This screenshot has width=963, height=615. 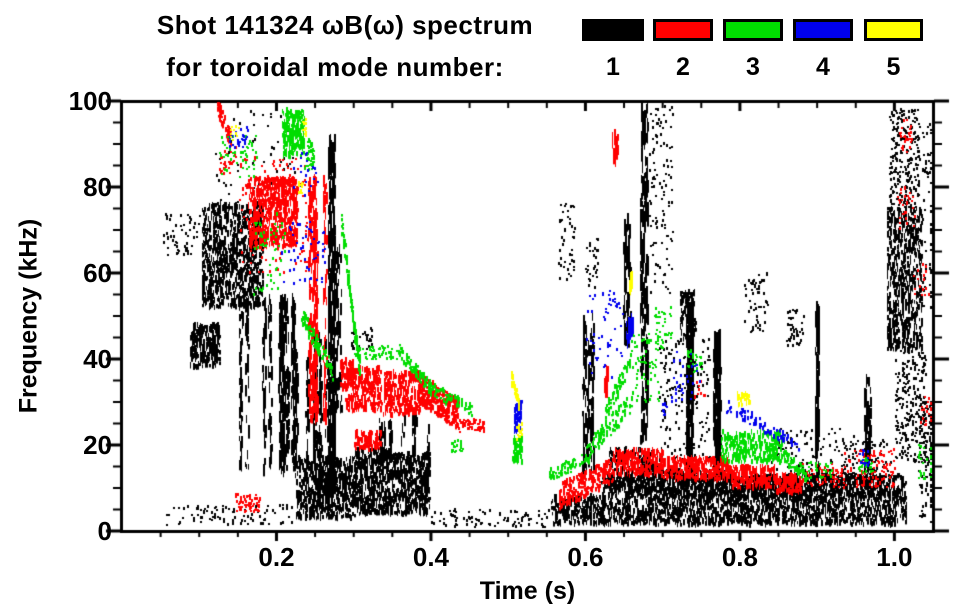 What do you see at coordinates (97, 273) in the screenshot?
I see `y-tick-label-60: 60` at bounding box center [97, 273].